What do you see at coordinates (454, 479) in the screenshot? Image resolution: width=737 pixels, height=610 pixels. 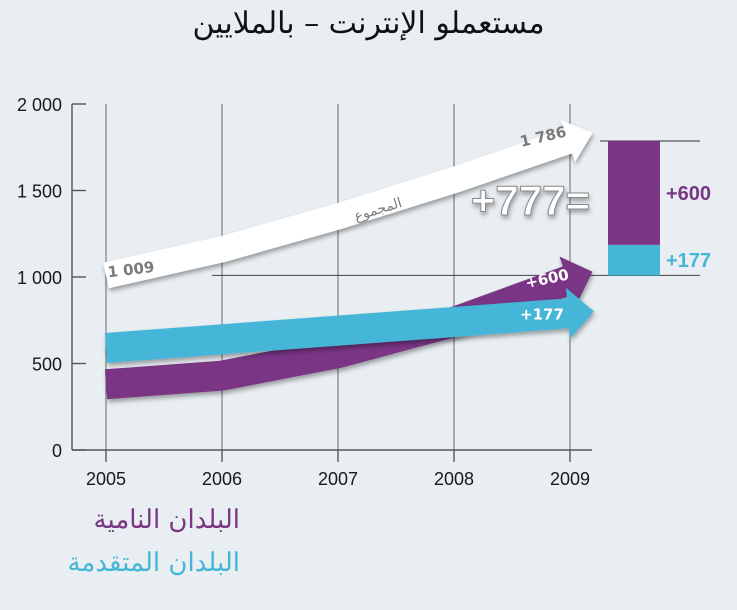 I see `x-tick-label-2008: 2008` at bounding box center [454, 479].